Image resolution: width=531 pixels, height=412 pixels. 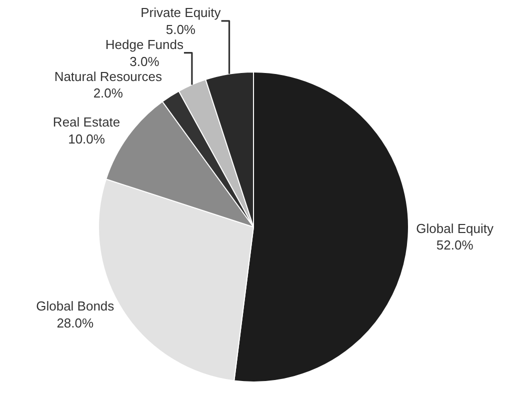 I want to click on slice-label: Private Equity, so click(x=181, y=12).